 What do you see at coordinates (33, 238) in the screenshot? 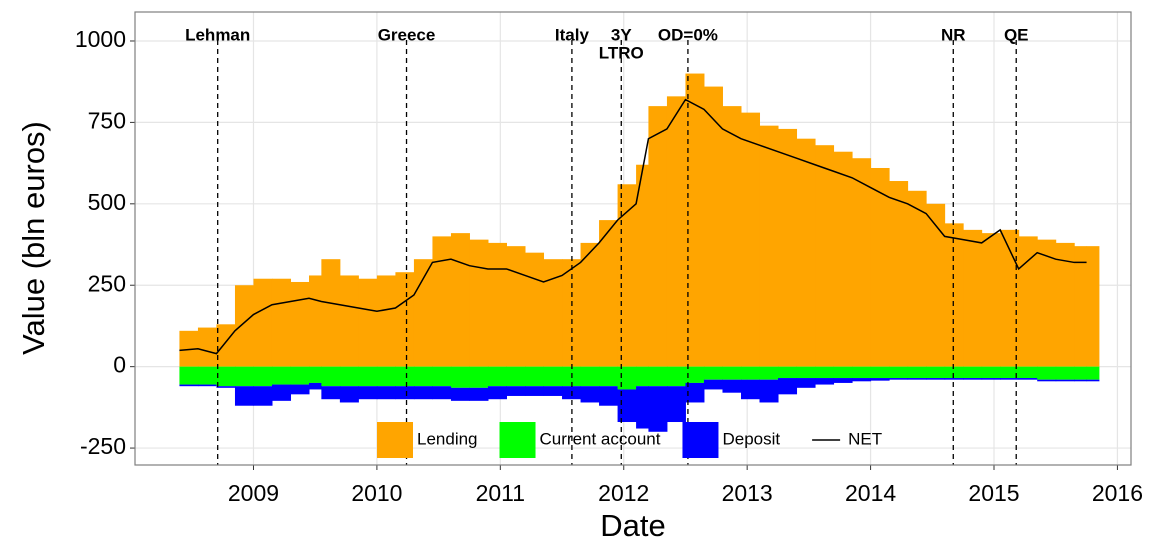
I see `y-axis-title: Value (bln euros)` at bounding box center [33, 238].